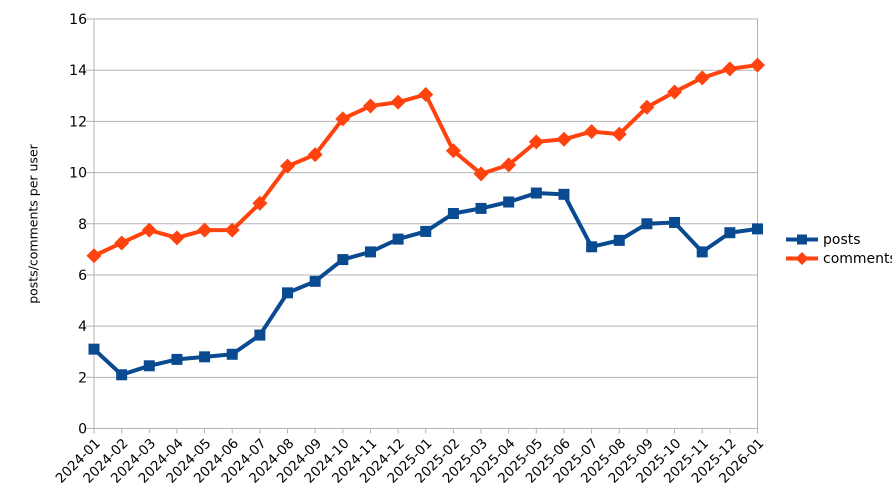 The width and height of the screenshot is (892, 496). Describe the element at coordinates (33, 224) in the screenshot. I see `y-axis-title: posts/comments per user` at that location.